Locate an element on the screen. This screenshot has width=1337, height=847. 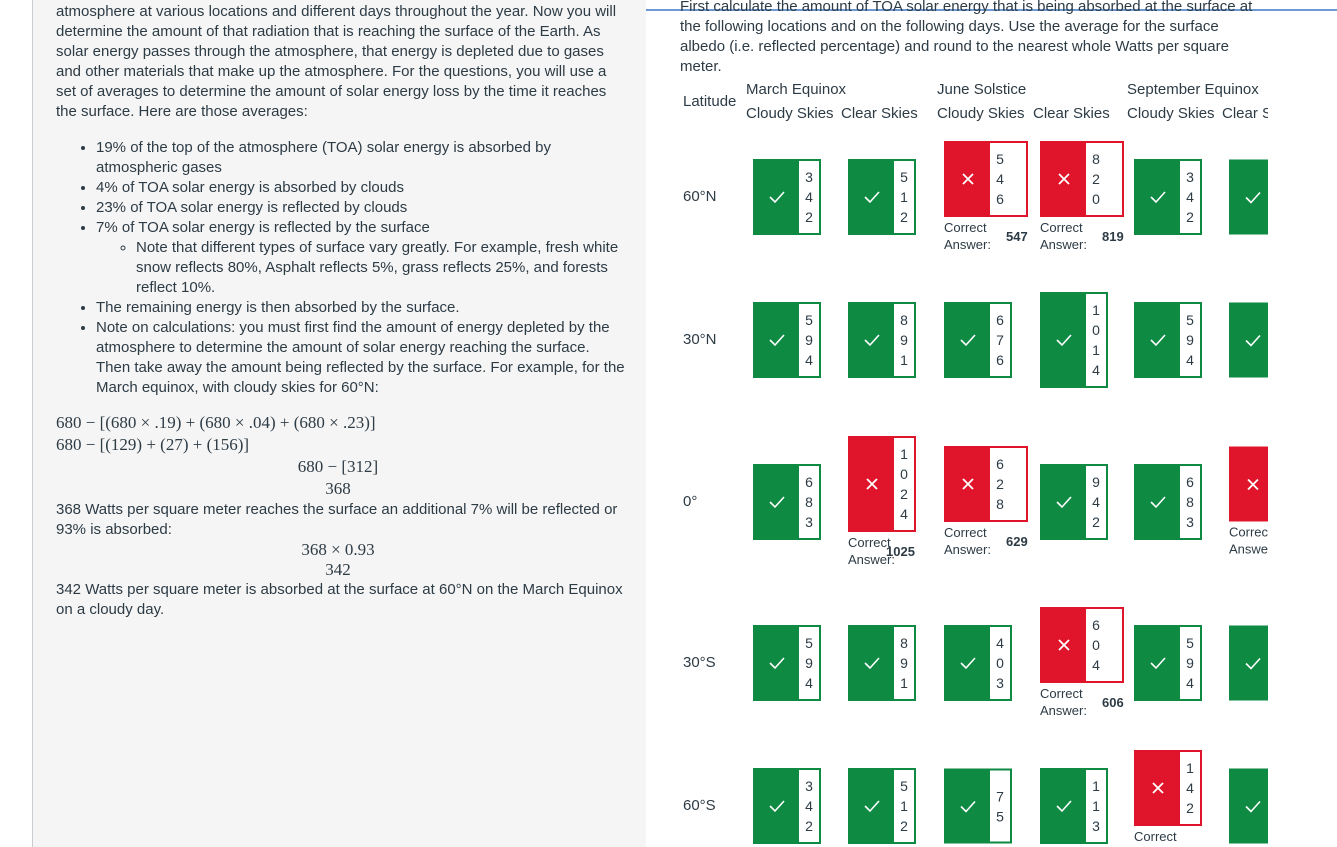
answer-value: 676 is located at coordinates (1000, 340).